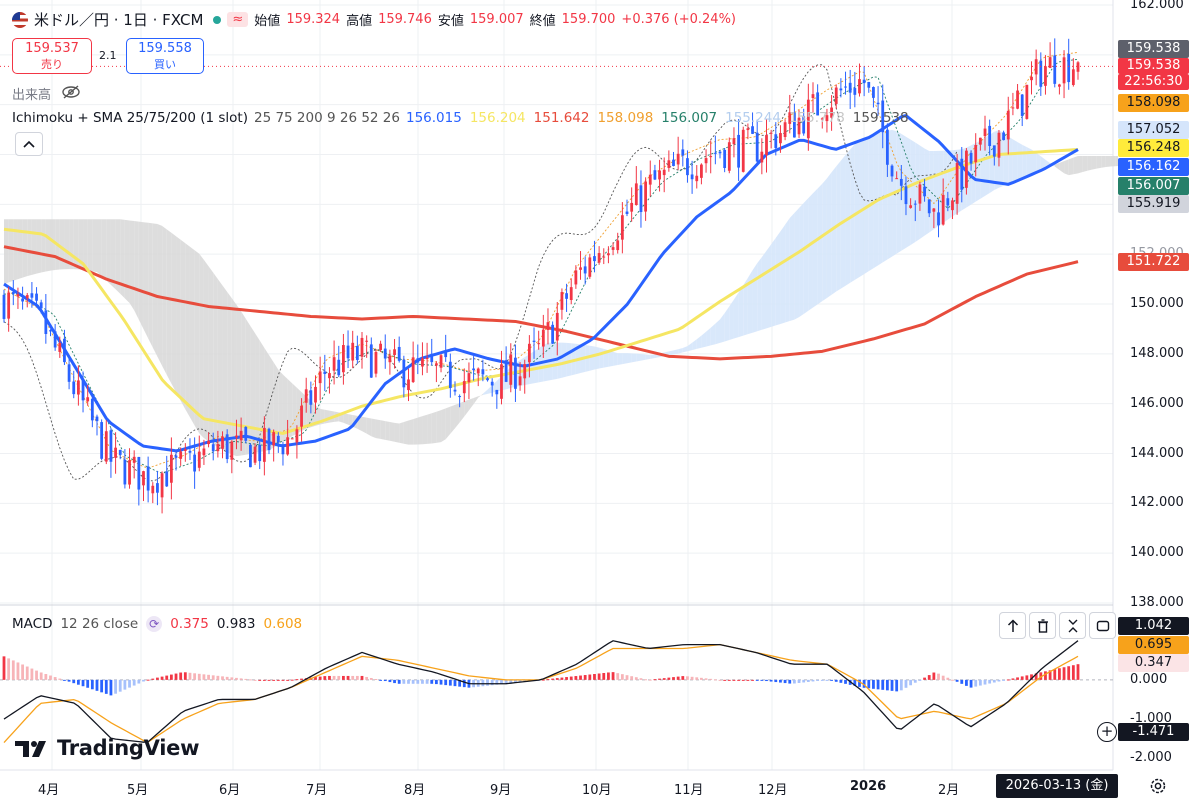 Image resolution: width=1200 pixels, height=806 pixels. Describe the element at coordinates (108, 55) in the screenshot. I see `spread-value: 2.1` at that location.